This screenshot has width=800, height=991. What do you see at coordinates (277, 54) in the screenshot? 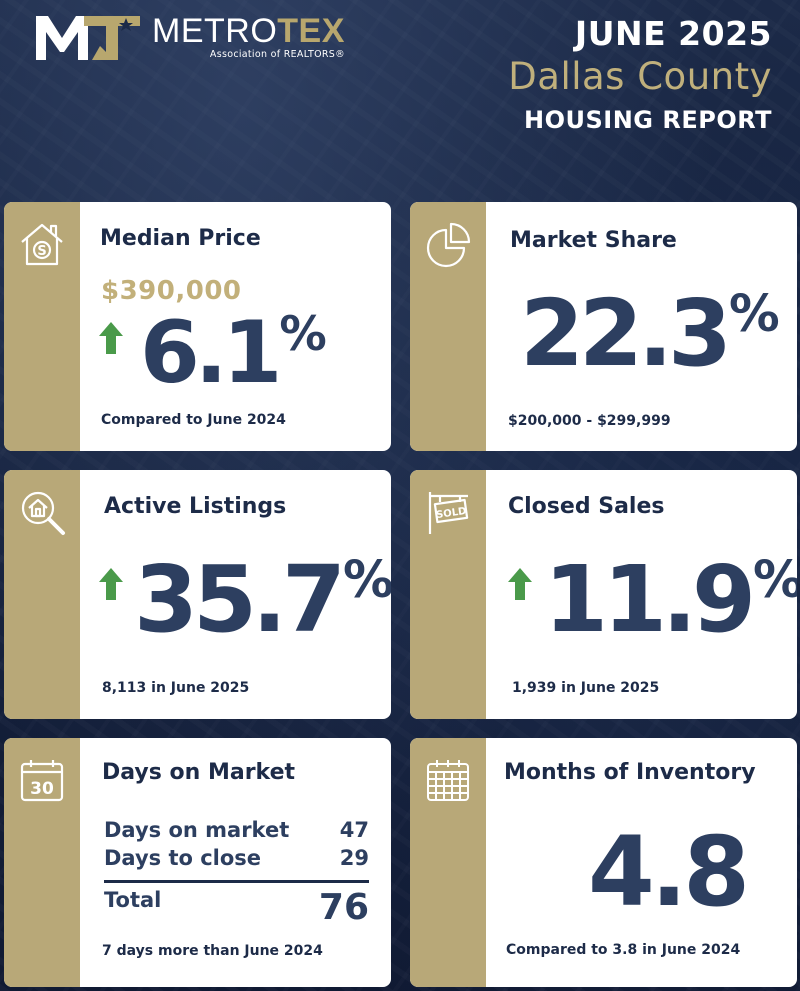
I see `logo-subtitle: Association of REALTORS®` at bounding box center [277, 54].